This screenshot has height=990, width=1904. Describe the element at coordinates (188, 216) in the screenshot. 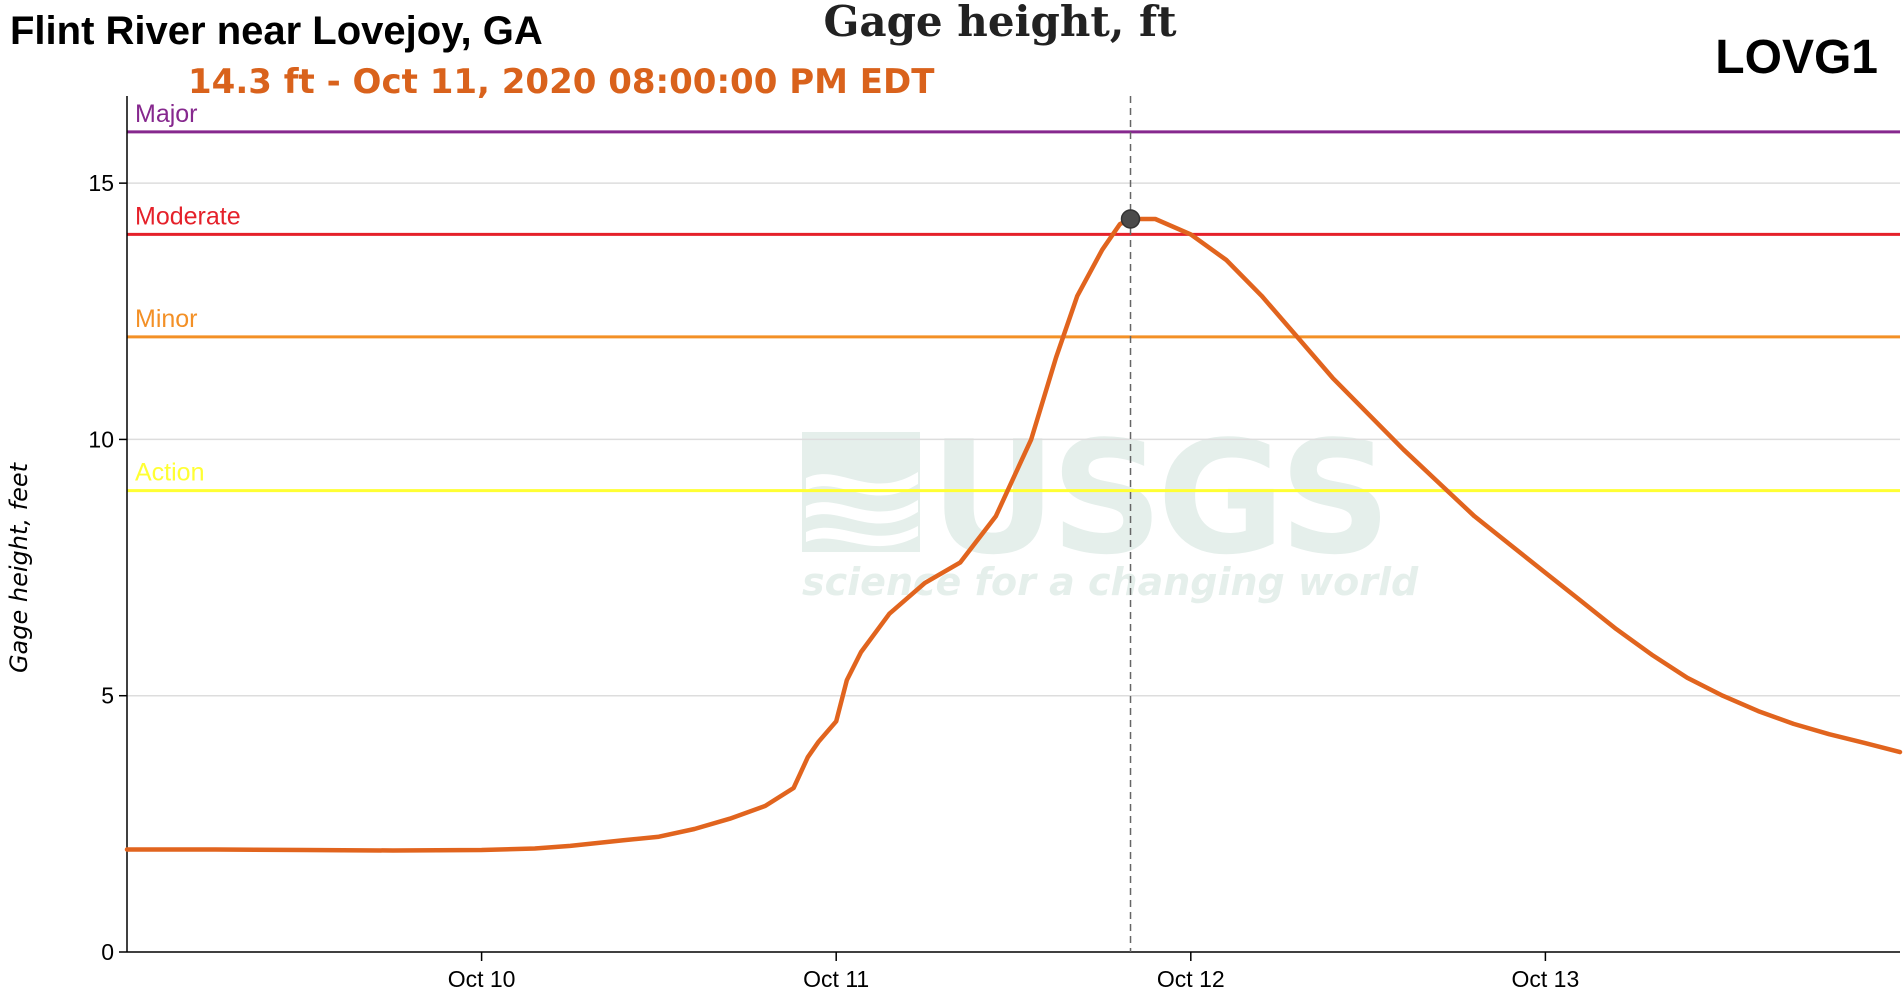

I see `threshold-label-moderate: Moderate` at that location.